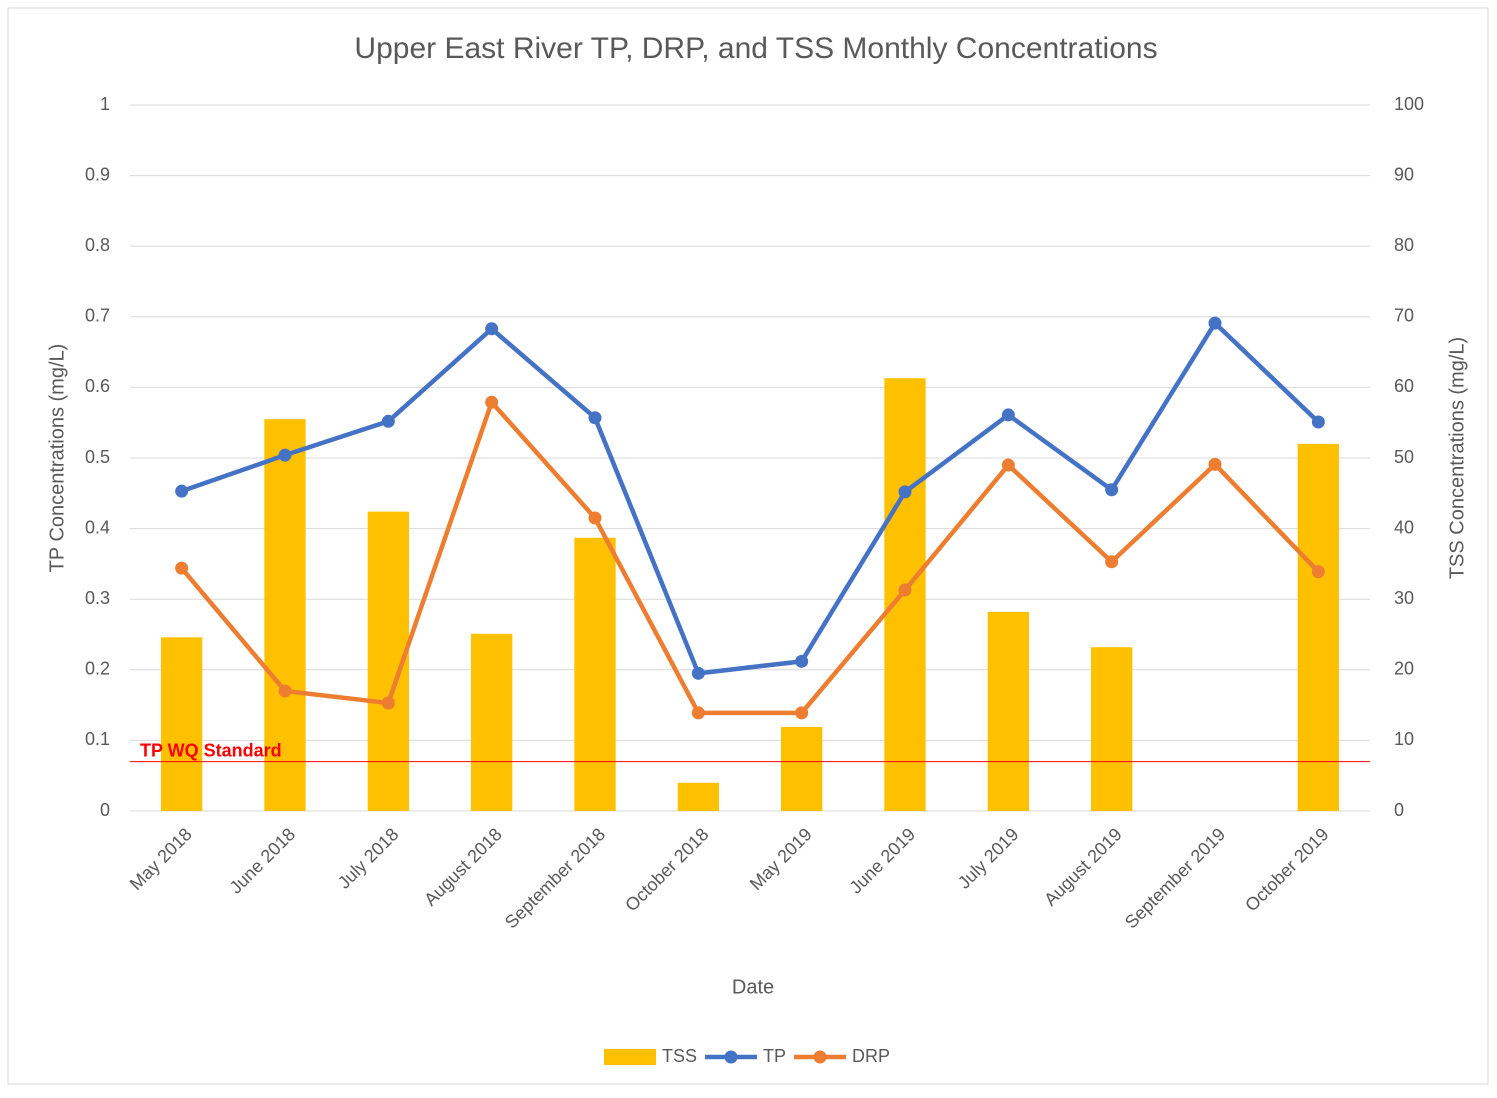 This screenshot has height=1098, width=1497. Describe the element at coordinates (1399, 810) in the screenshot. I see `y2-tick-label: 0` at that location.